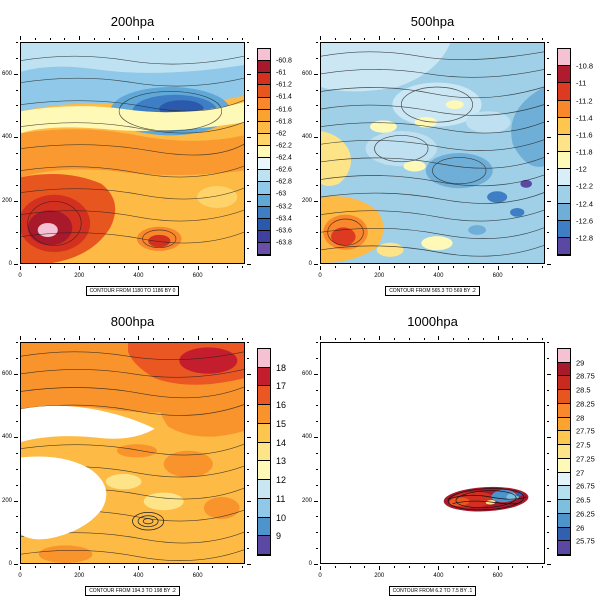 Image resolution: width=600 pixels, height=600 pixels. What do you see at coordinates (585, 66) in the screenshot?
I see `colorbar-label: -10.8` at bounding box center [585, 66].